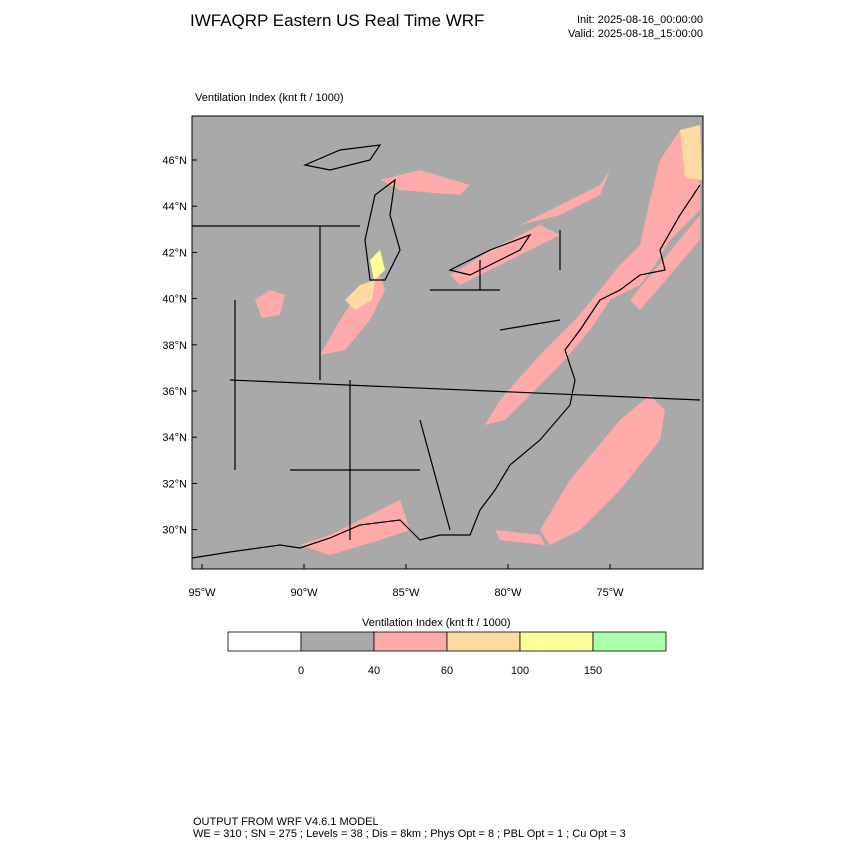 This screenshot has height=850, width=850. What do you see at coordinates (301, 671) in the screenshot?
I see `colorbar-label: 0` at bounding box center [301, 671].